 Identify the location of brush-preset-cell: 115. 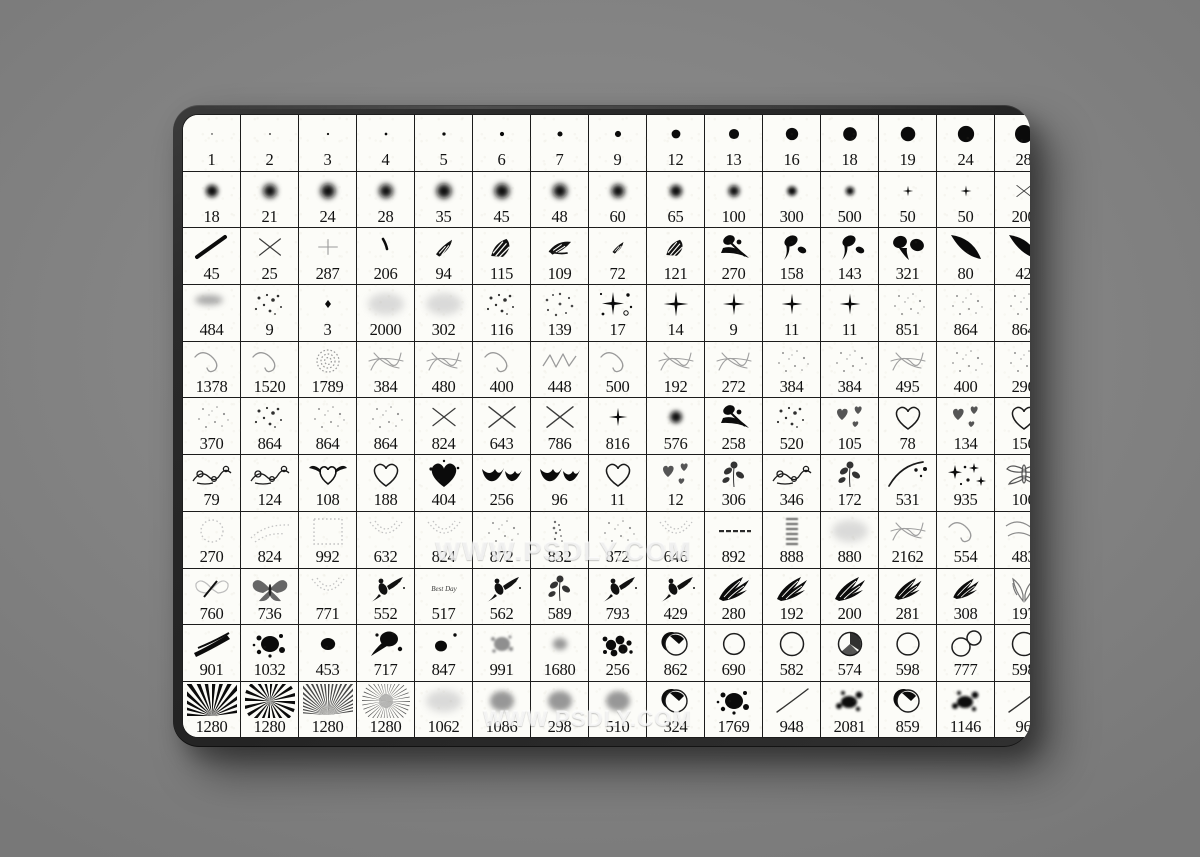
(502, 257).